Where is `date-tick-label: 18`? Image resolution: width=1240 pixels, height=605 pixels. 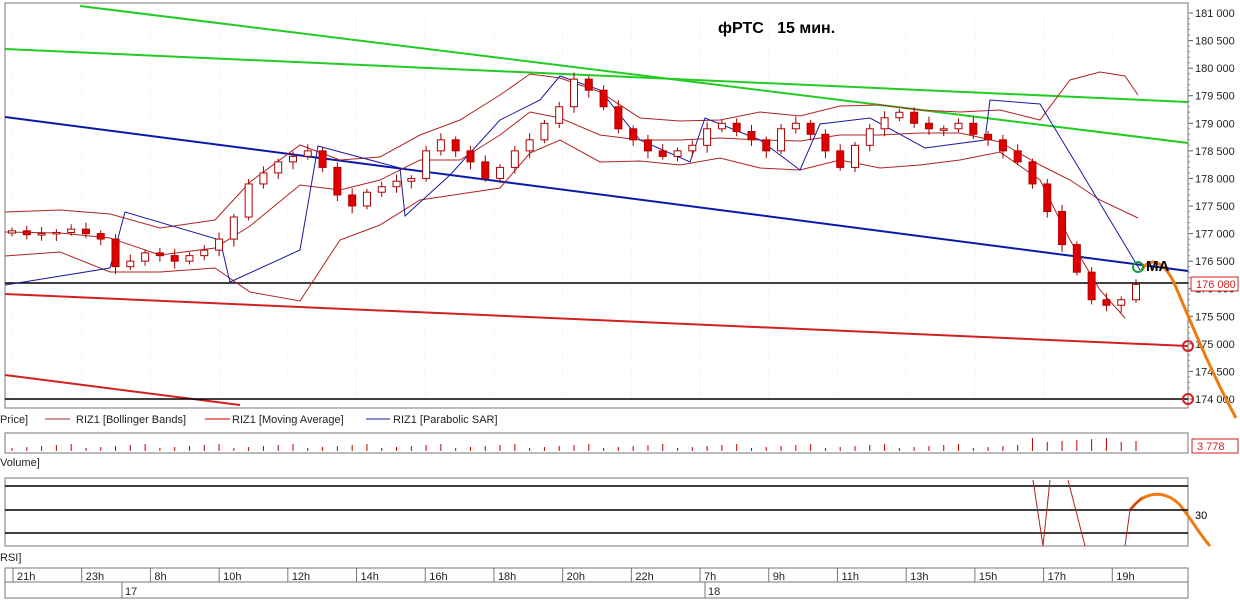 date-tick-label: 18 is located at coordinates (714, 592).